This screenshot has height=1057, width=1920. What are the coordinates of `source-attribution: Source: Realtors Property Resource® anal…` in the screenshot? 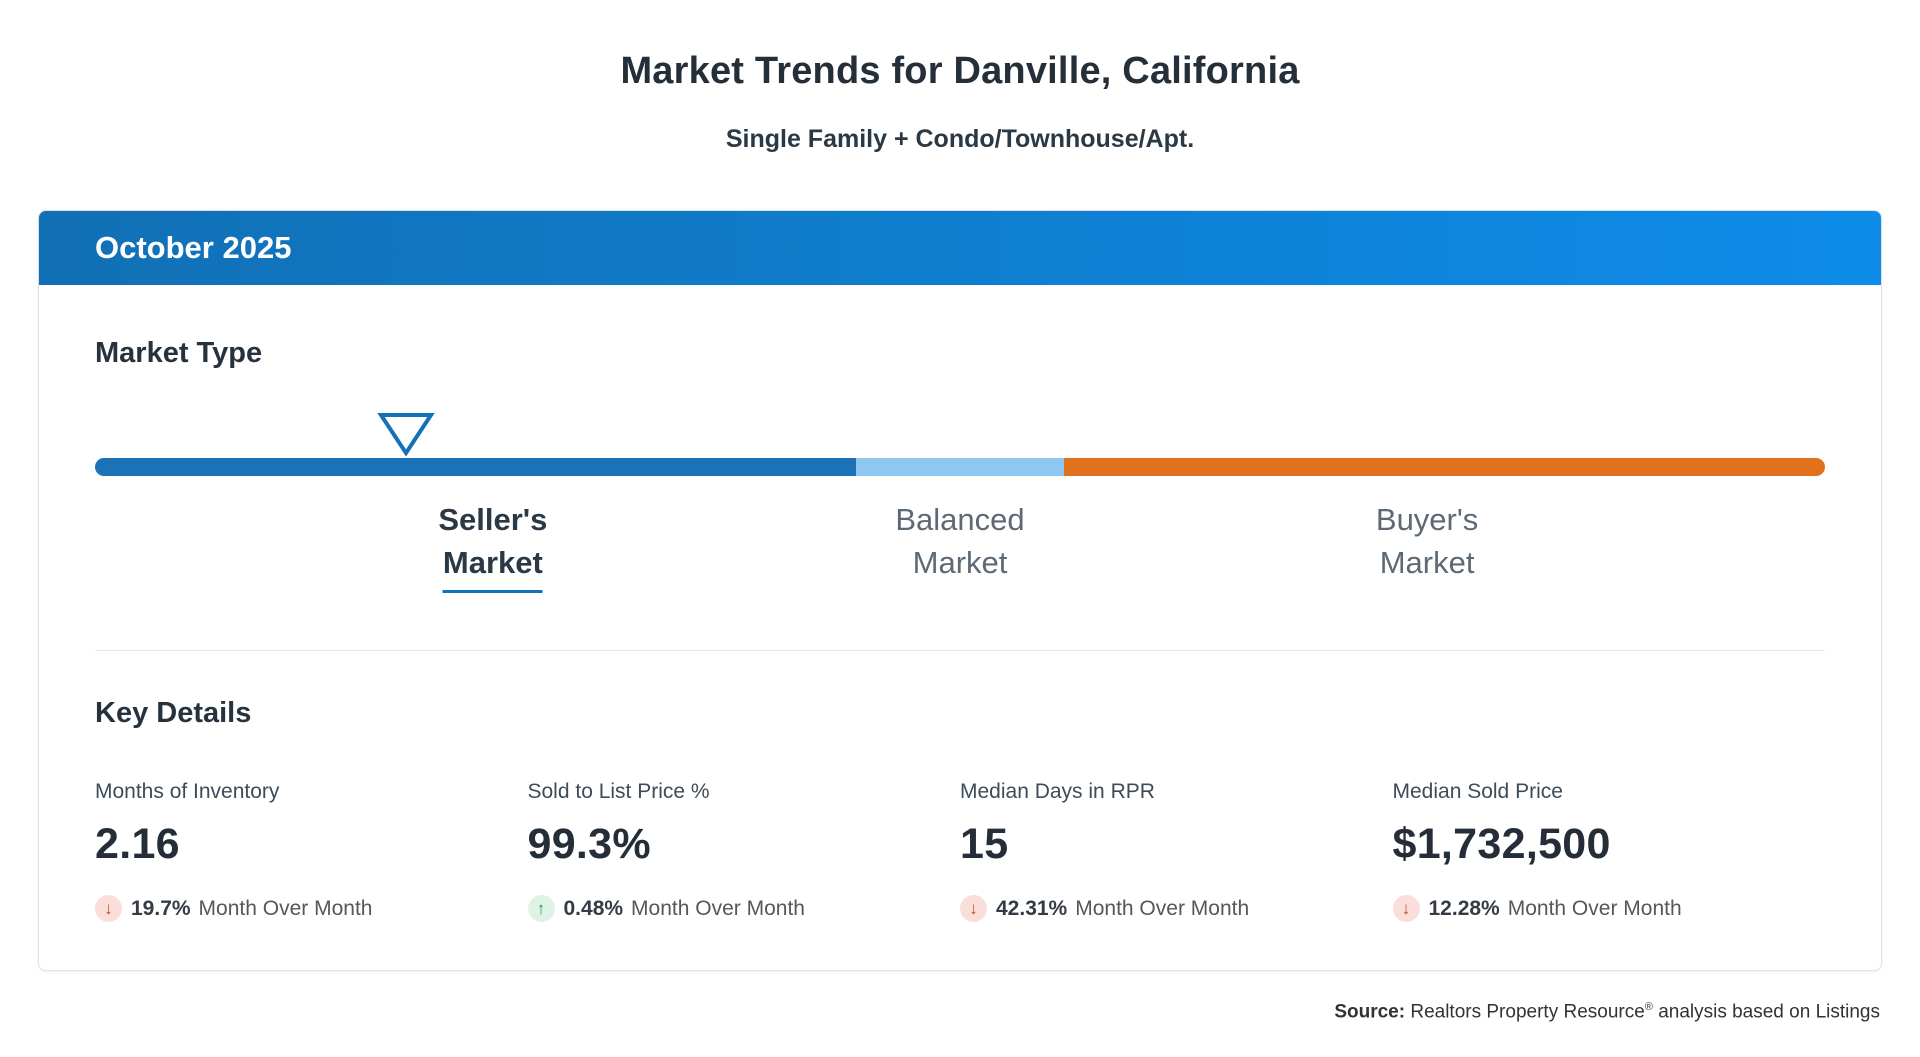 It's located at (959, 1012).